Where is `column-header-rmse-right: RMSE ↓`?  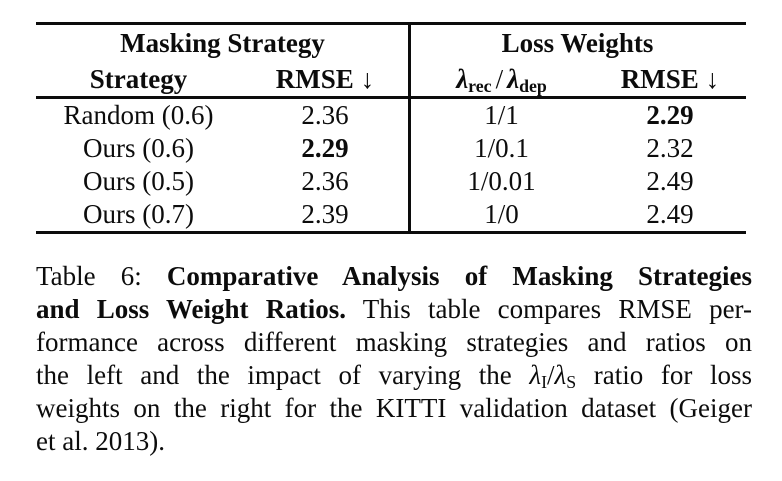 column-header-rmse-right: RMSE ↓ is located at coordinates (670, 79).